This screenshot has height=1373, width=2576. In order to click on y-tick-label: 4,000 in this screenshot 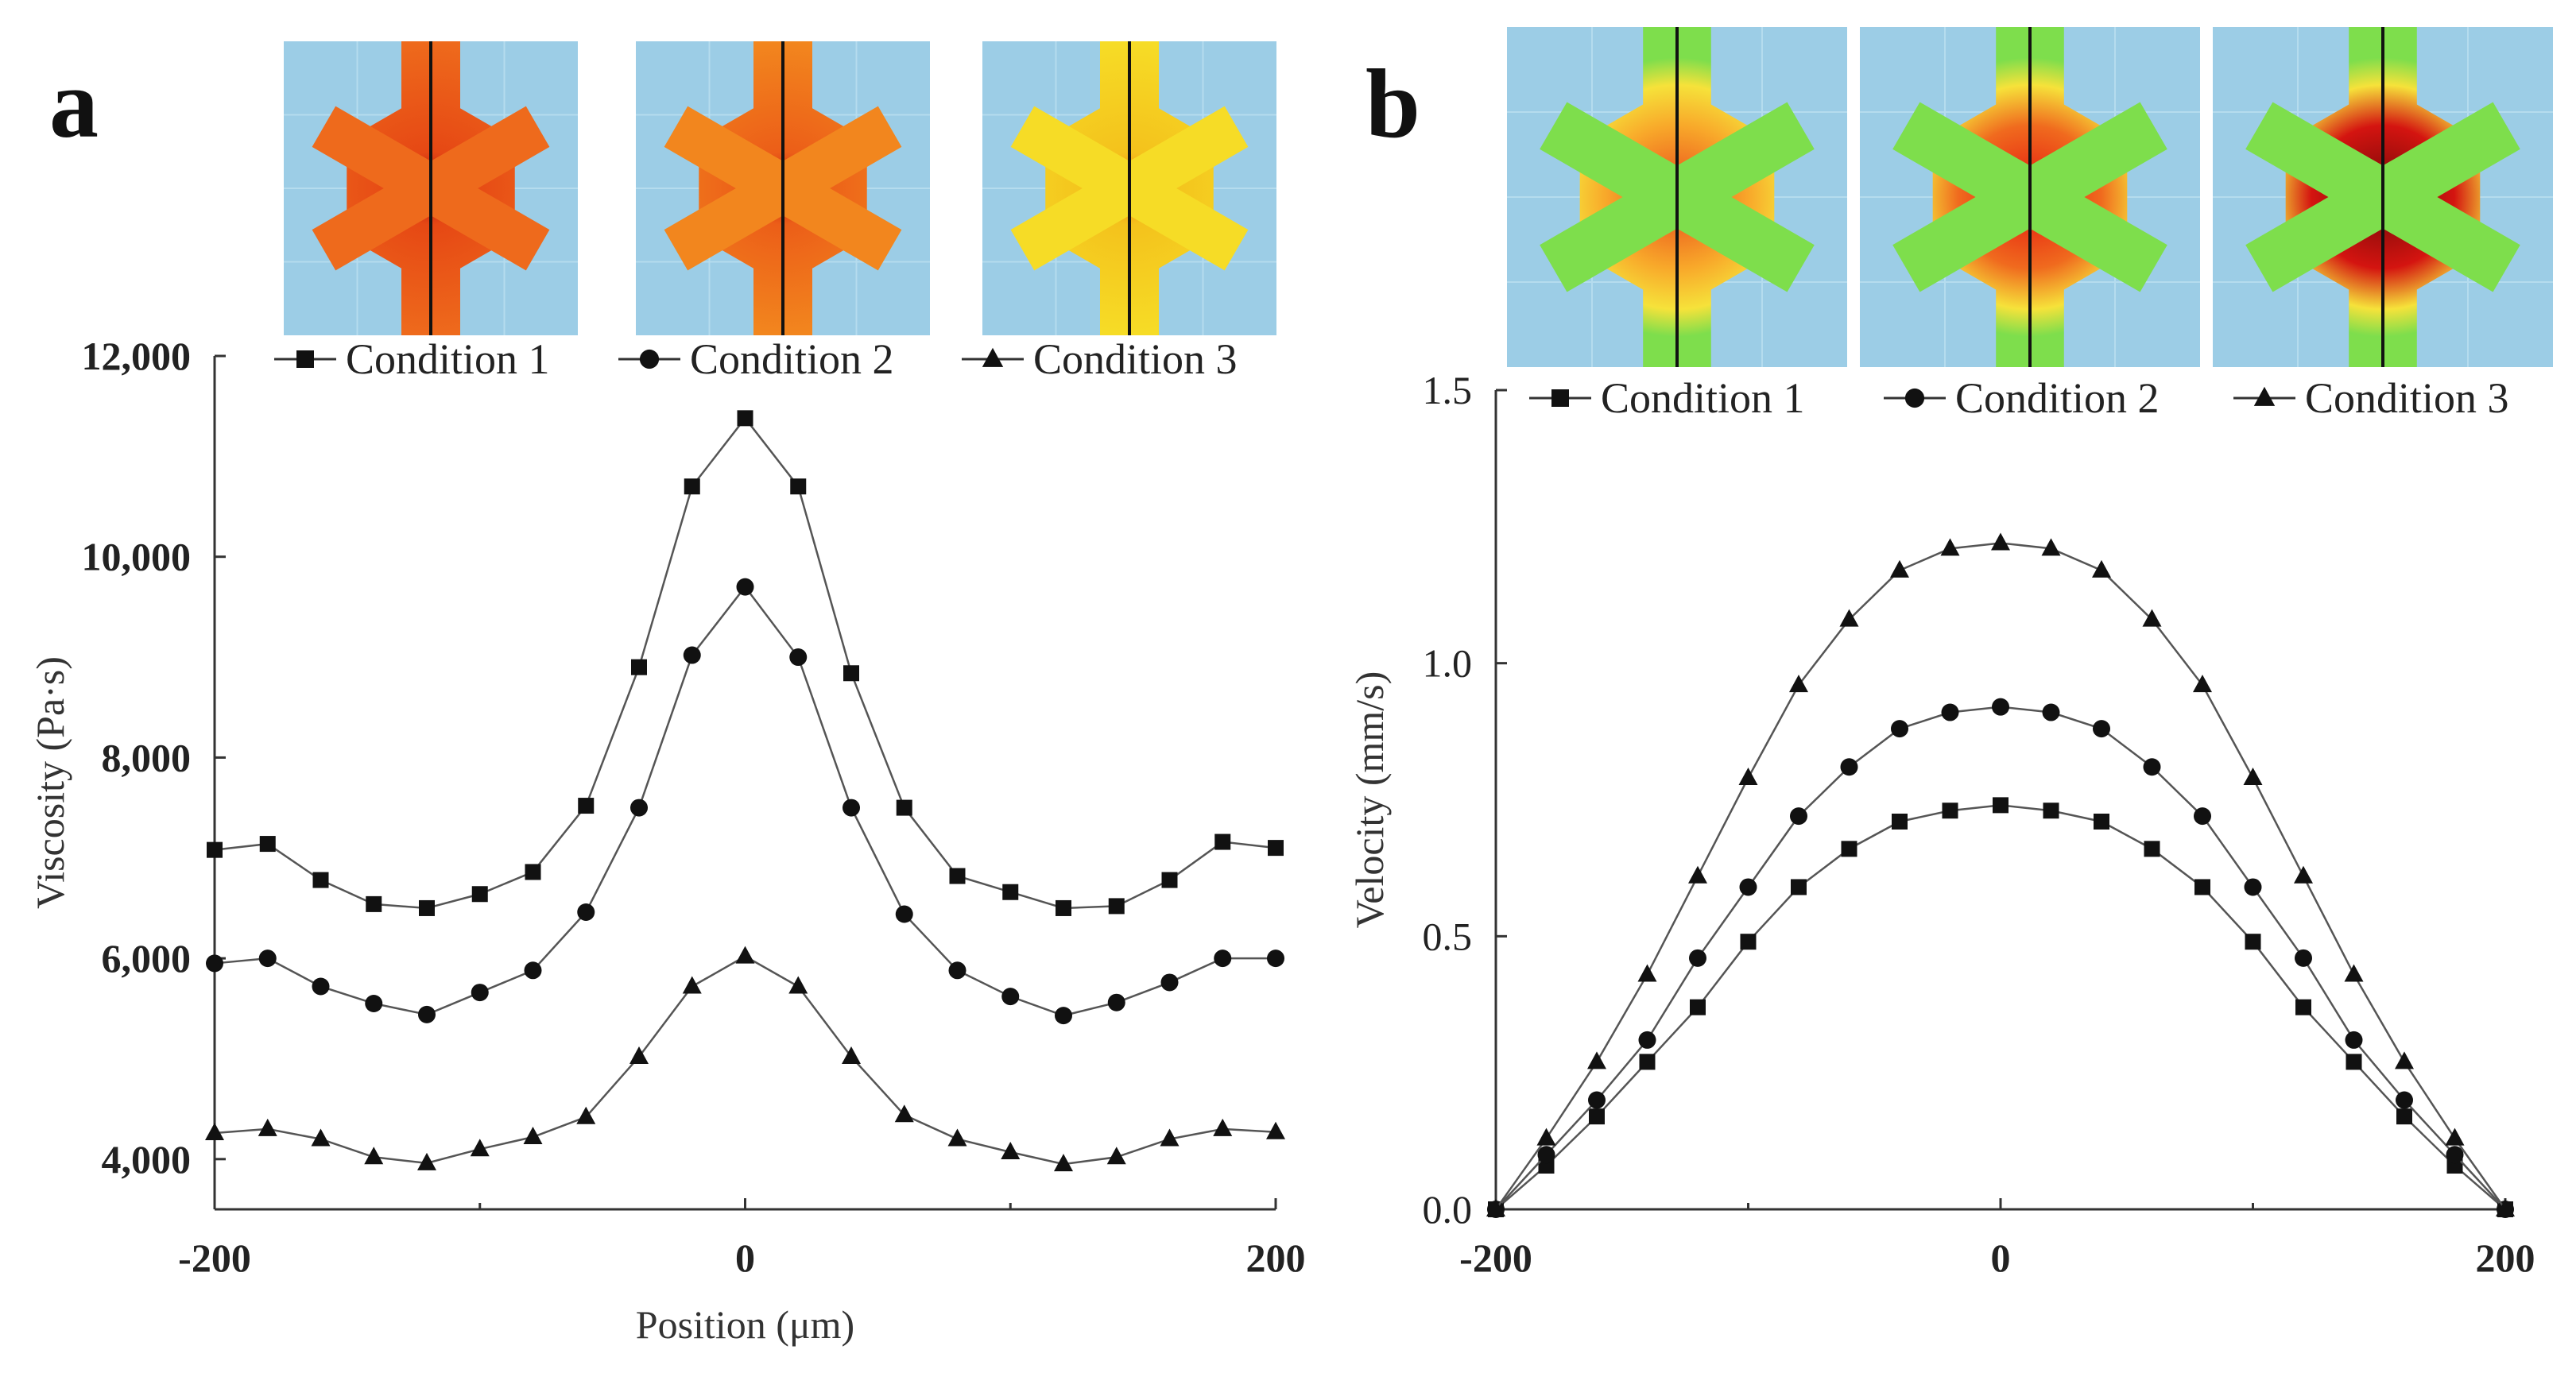, I will do `click(147, 1160)`.